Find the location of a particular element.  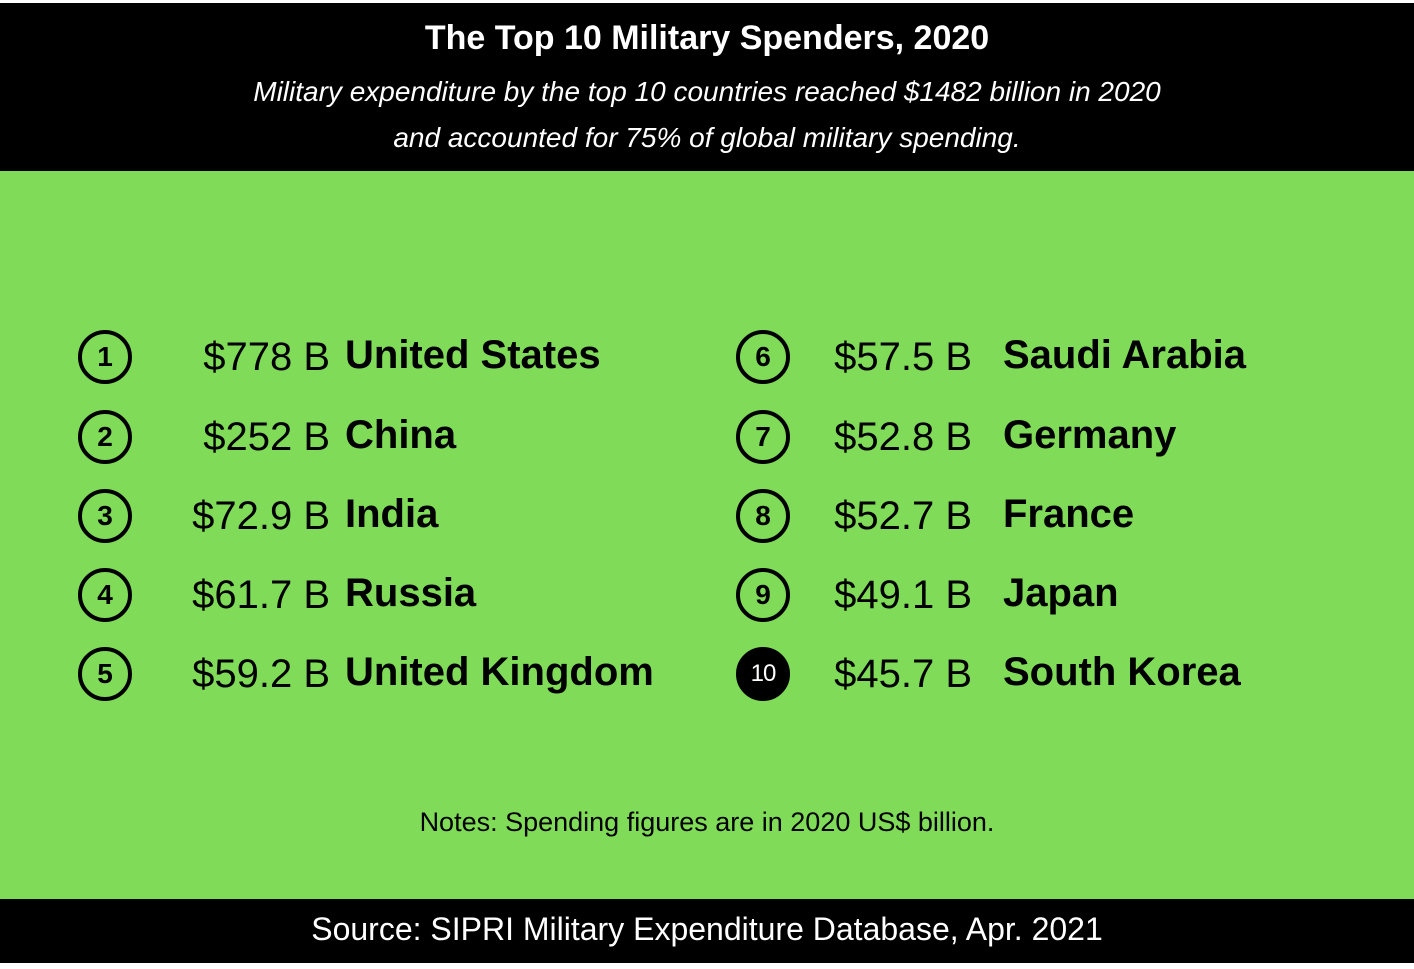

country-name: United States is located at coordinates (473, 355).